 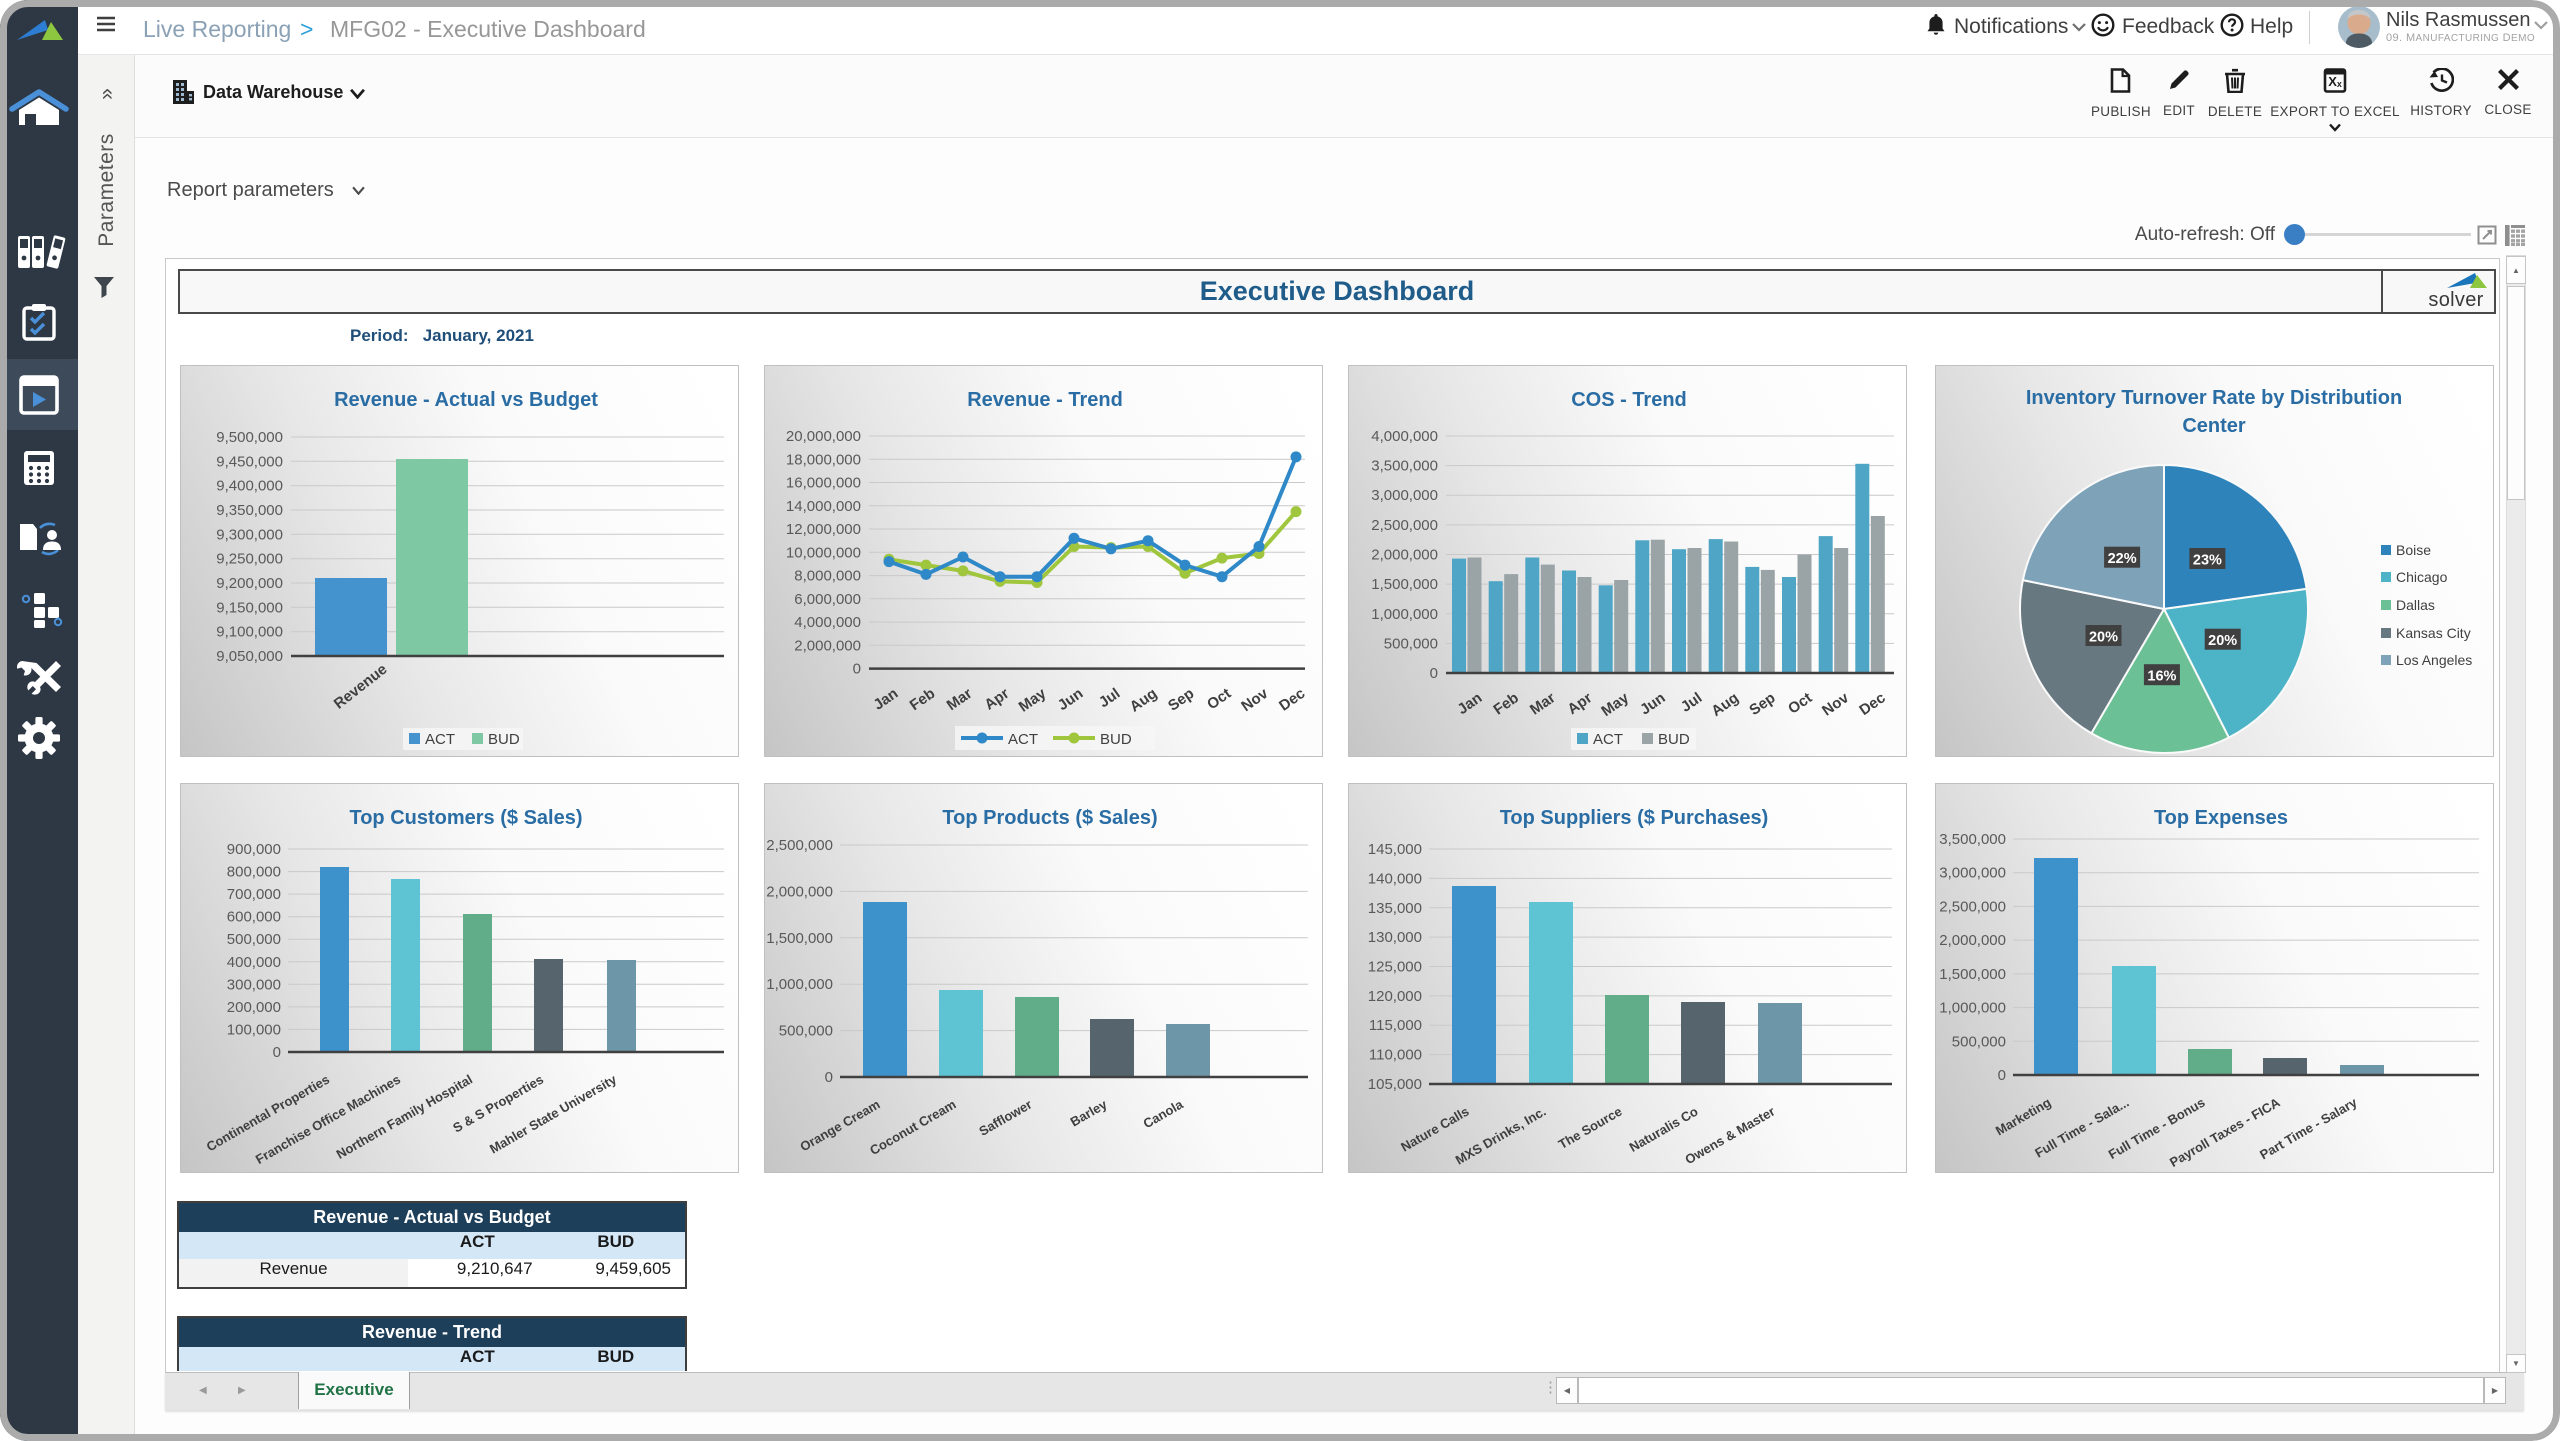 What do you see at coordinates (823, 529) in the screenshot?
I see `svg-text: 12,000,000` at bounding box center [823, 529].